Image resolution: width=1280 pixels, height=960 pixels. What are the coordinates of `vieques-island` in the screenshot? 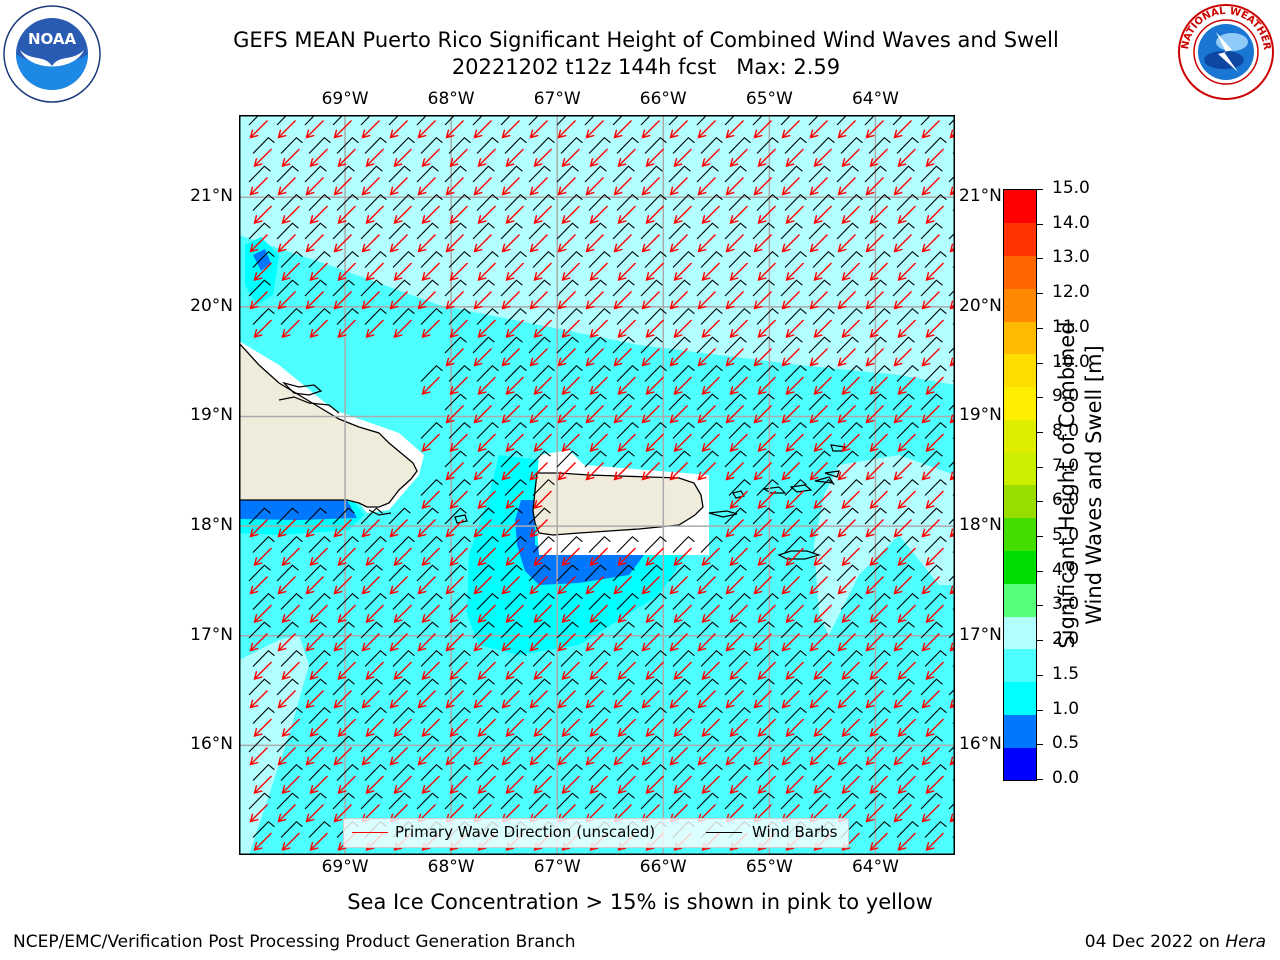 It's located at (723, 514).